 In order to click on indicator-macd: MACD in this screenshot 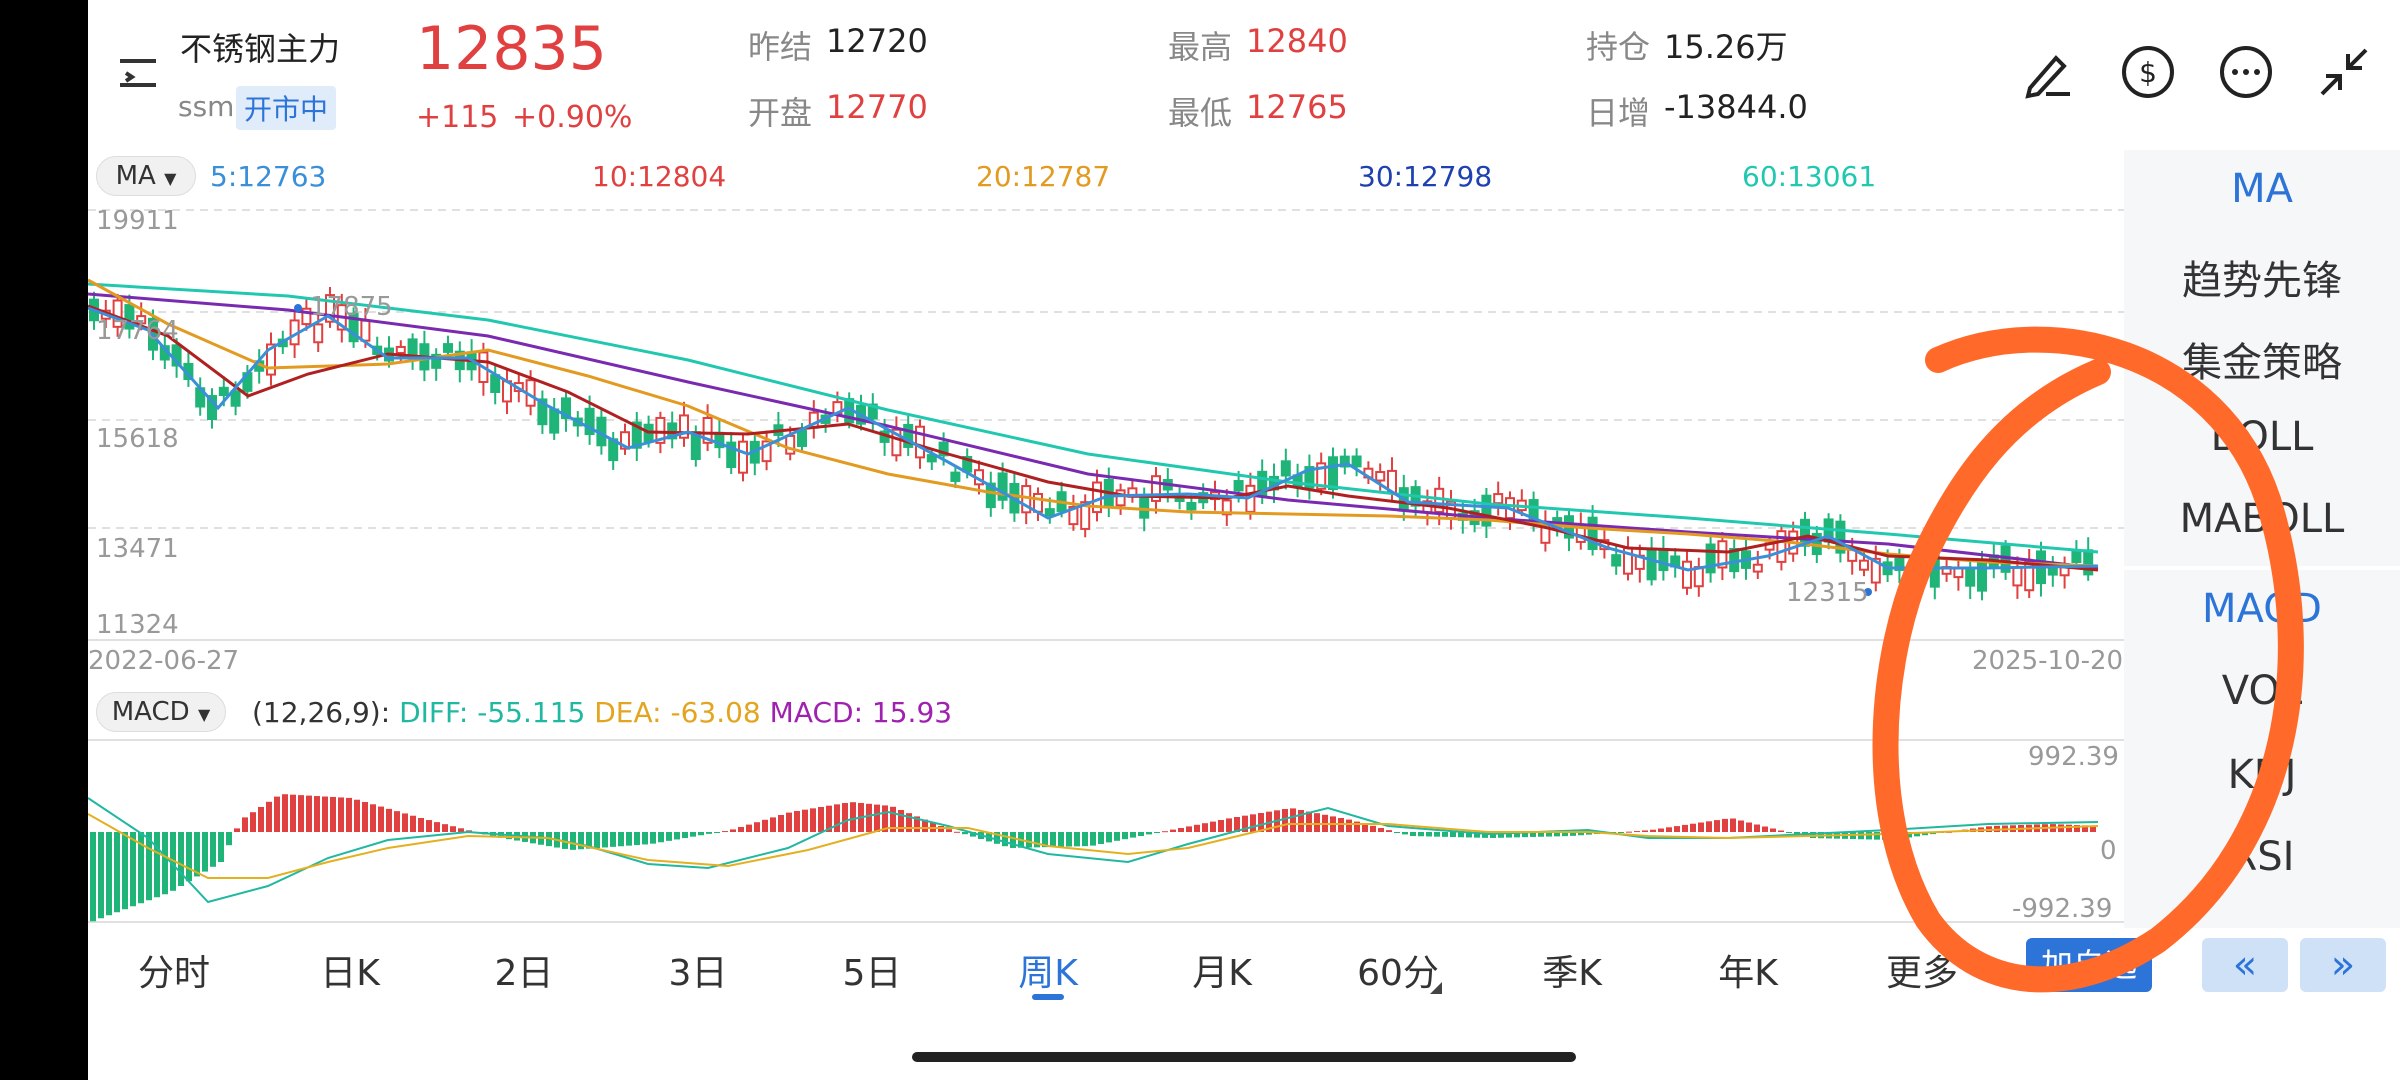, I will do `click(2262, 609)`.